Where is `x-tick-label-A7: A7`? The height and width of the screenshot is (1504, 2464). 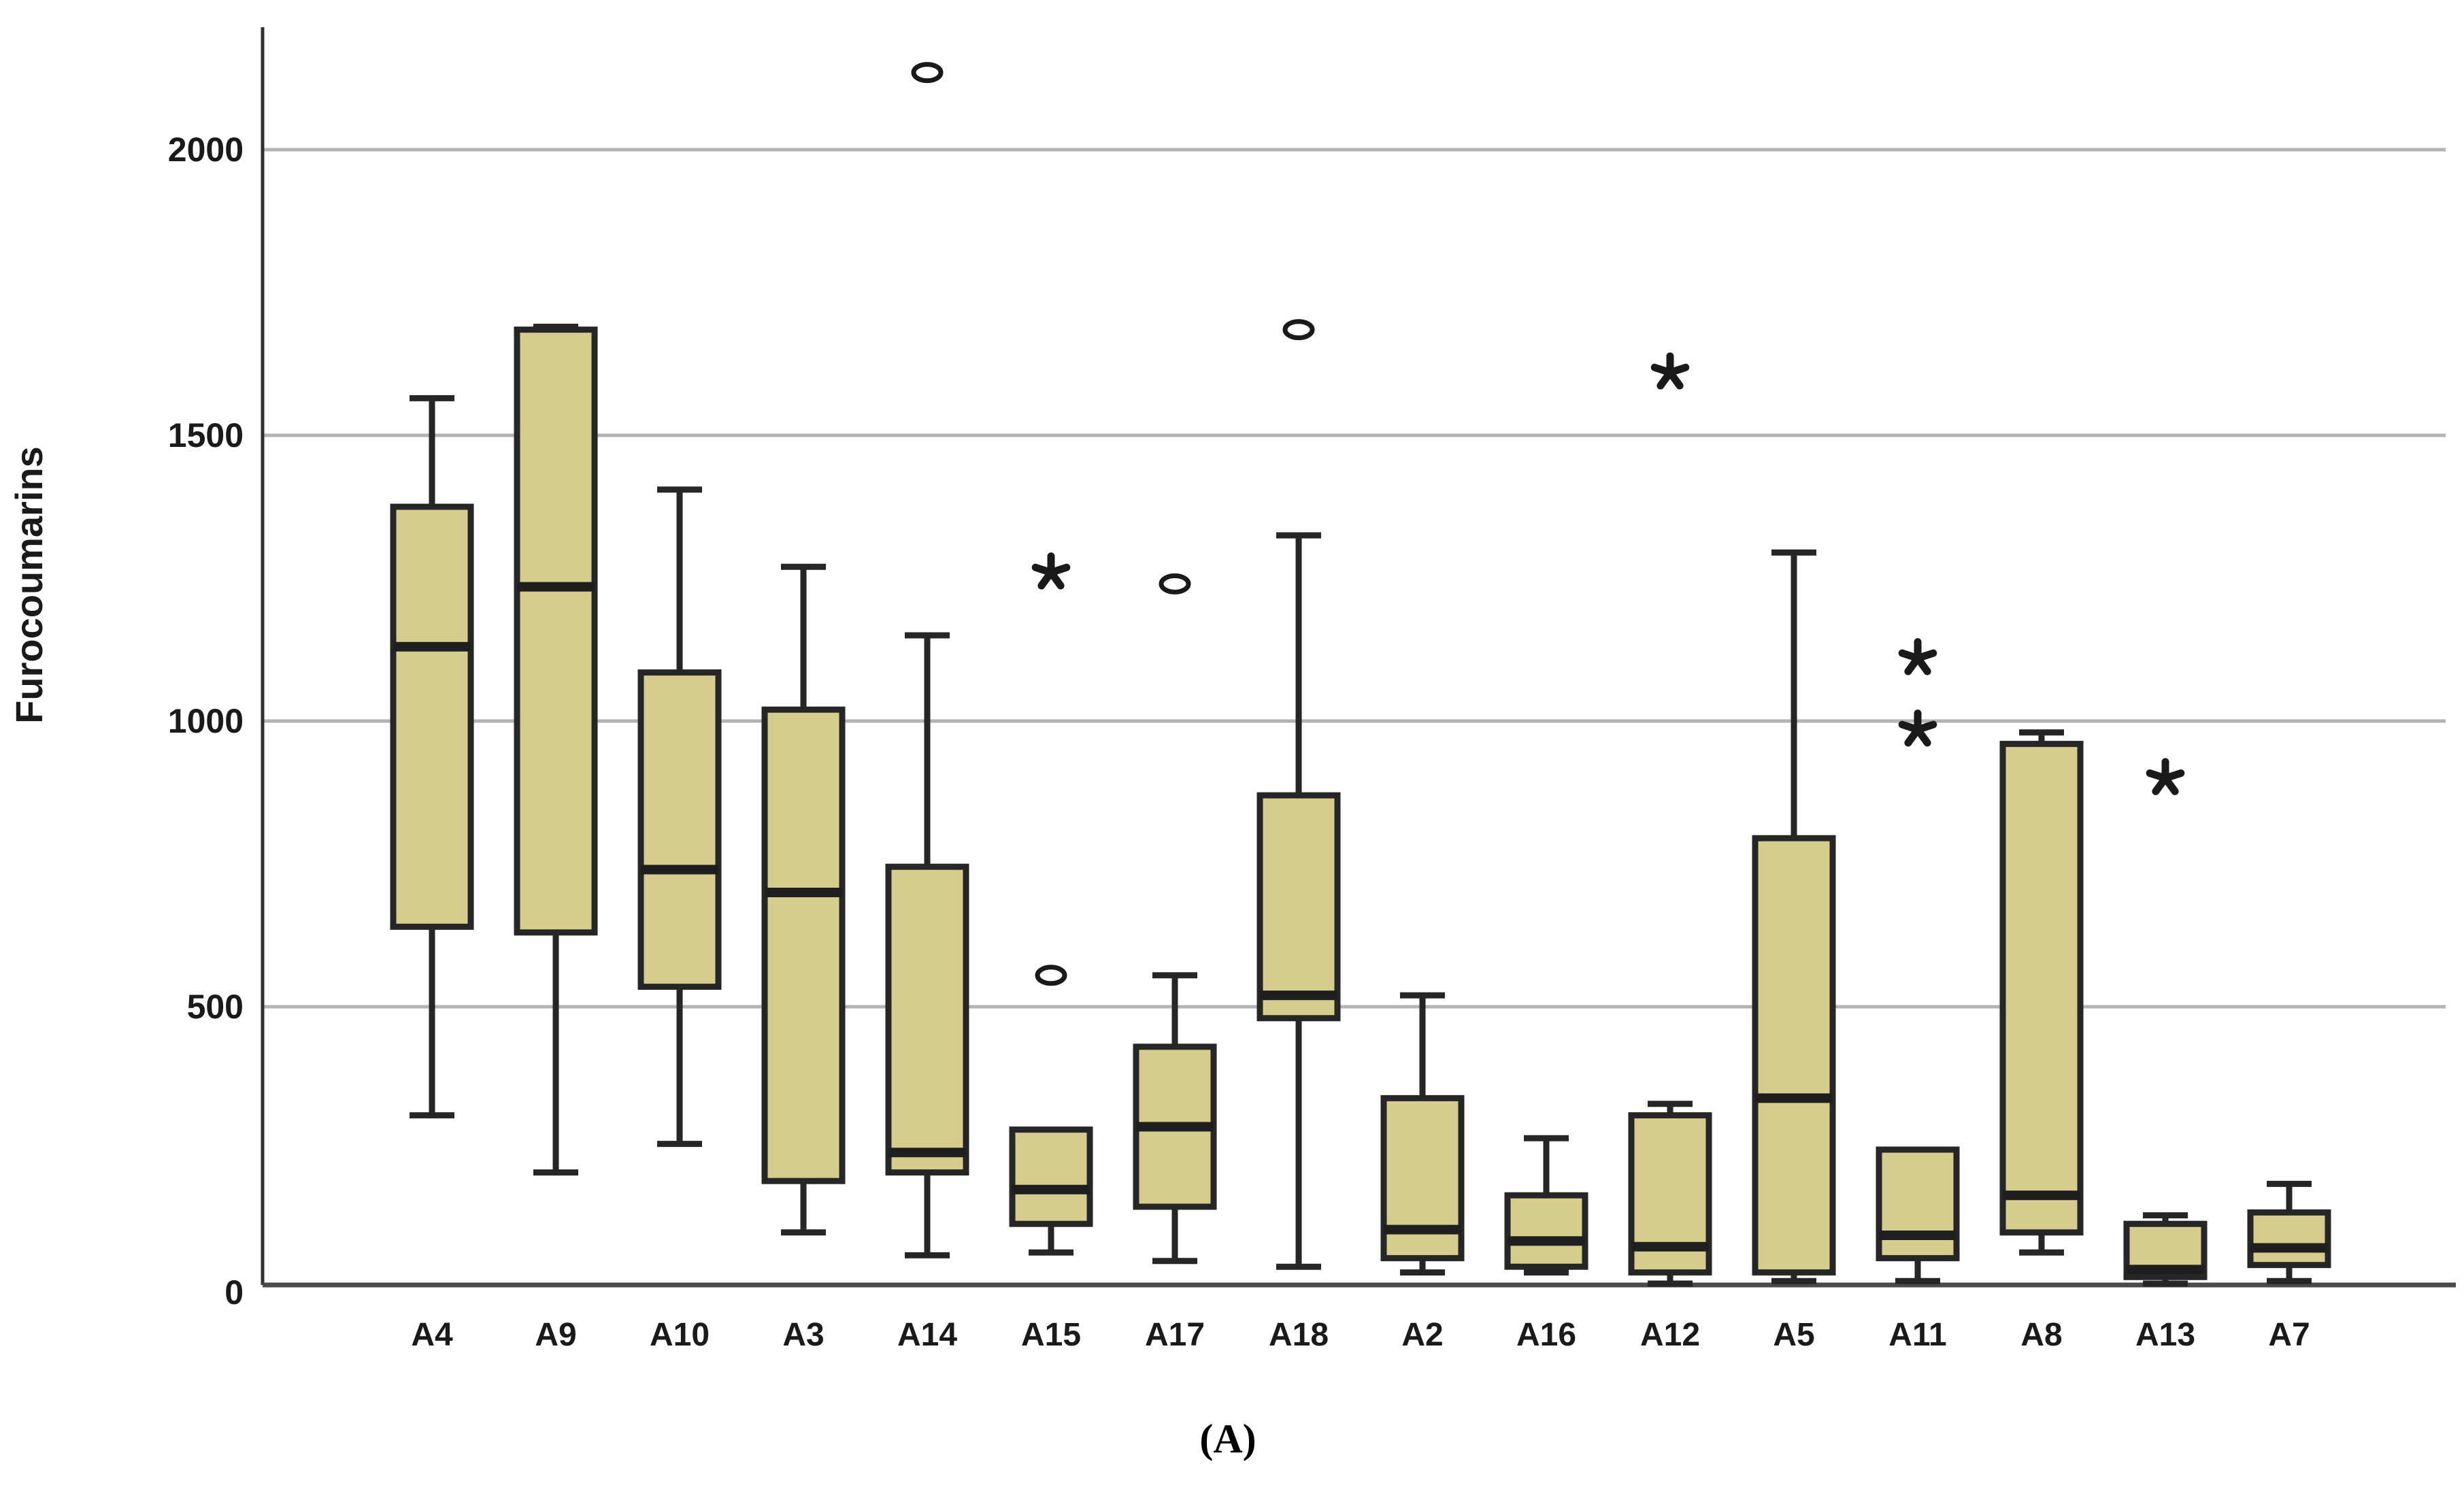 x-tick-label-A7: A7 is located at coordinates (2289, 1335).